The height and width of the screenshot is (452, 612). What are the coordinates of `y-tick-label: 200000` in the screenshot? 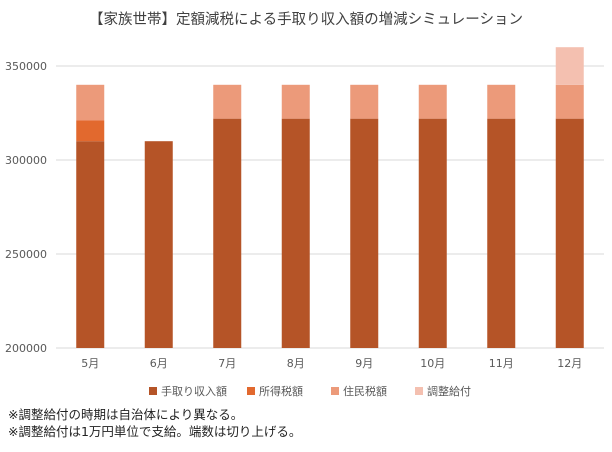 It's located at (26, 348).